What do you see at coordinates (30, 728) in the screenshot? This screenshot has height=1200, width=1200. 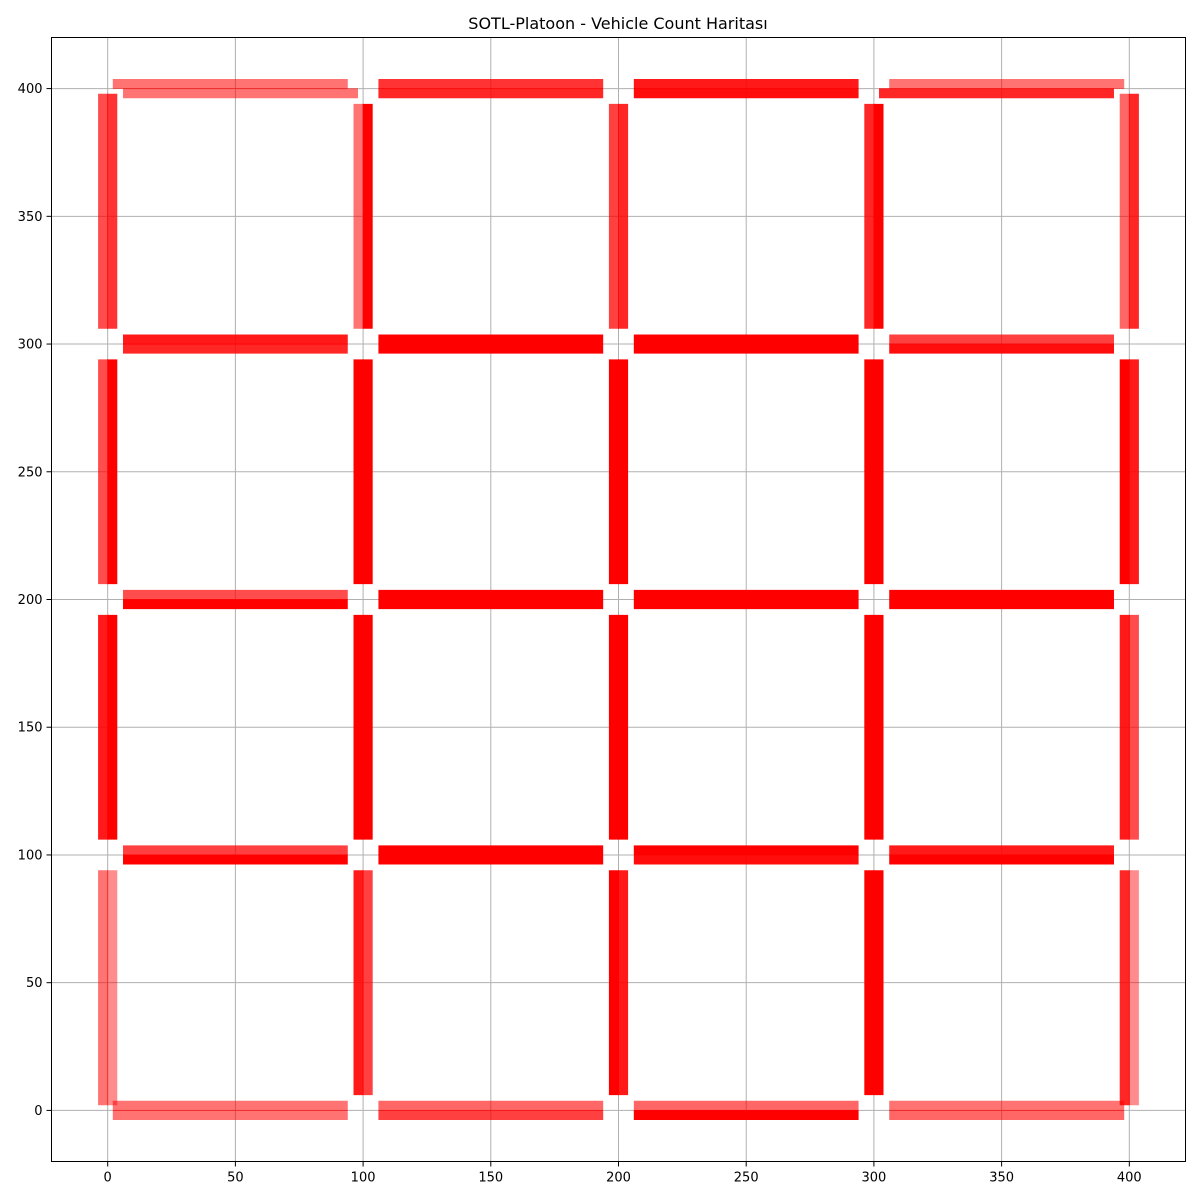 I see `y-tick-label: 150` at bounding box center [30, 728].